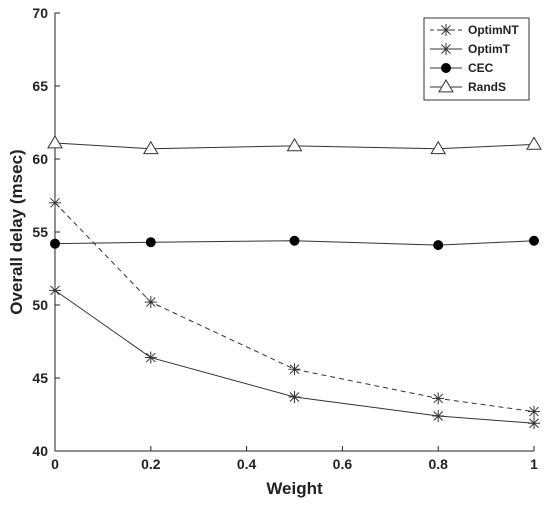  I want to click on legend-box, so click(476, 59).